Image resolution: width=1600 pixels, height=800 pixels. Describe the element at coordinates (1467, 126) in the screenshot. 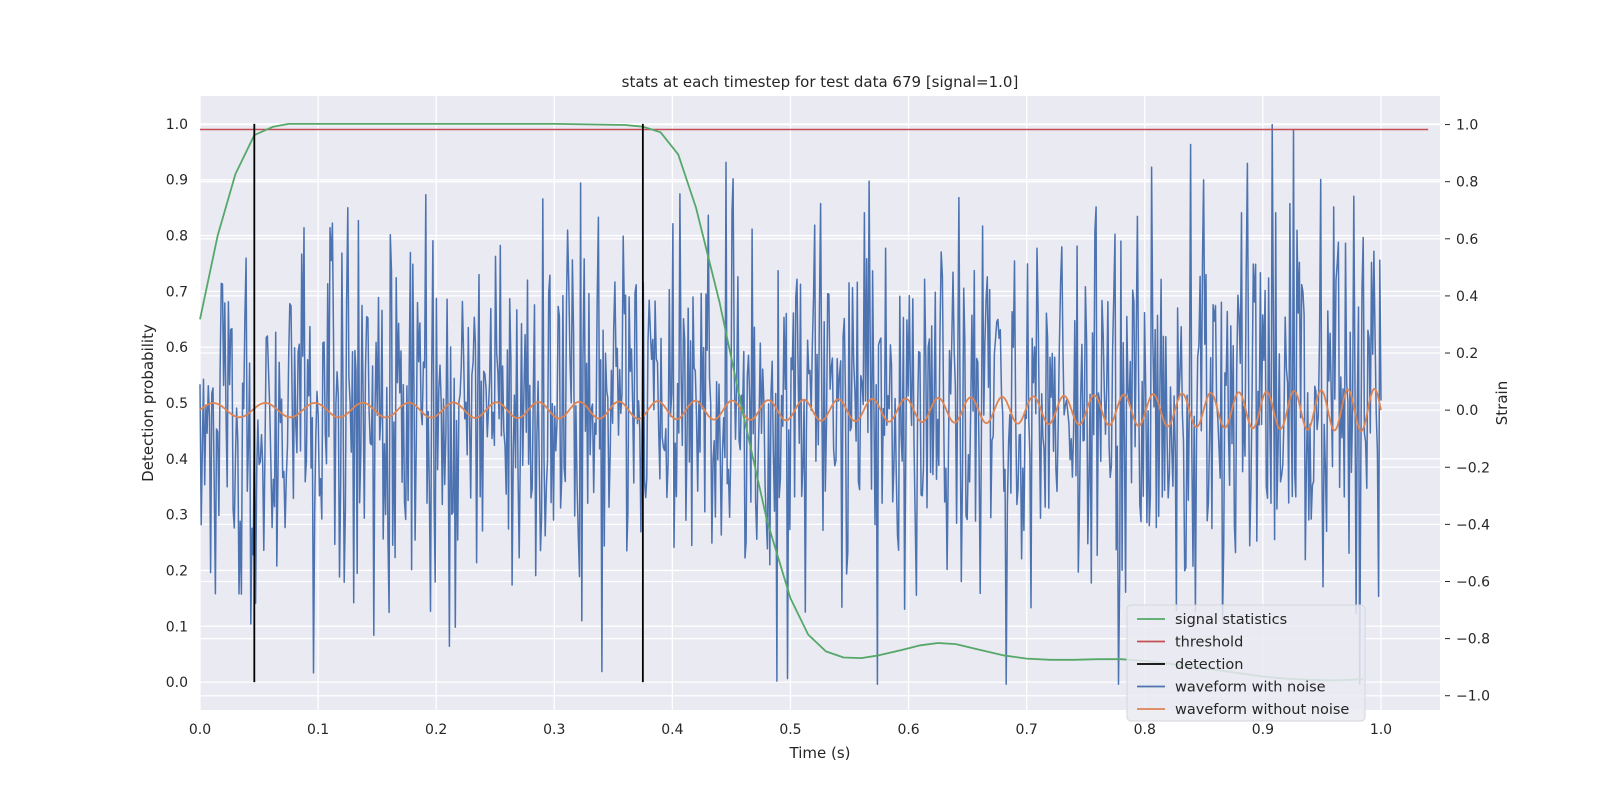

I see `y2-tick-label: 1.0` at that location.